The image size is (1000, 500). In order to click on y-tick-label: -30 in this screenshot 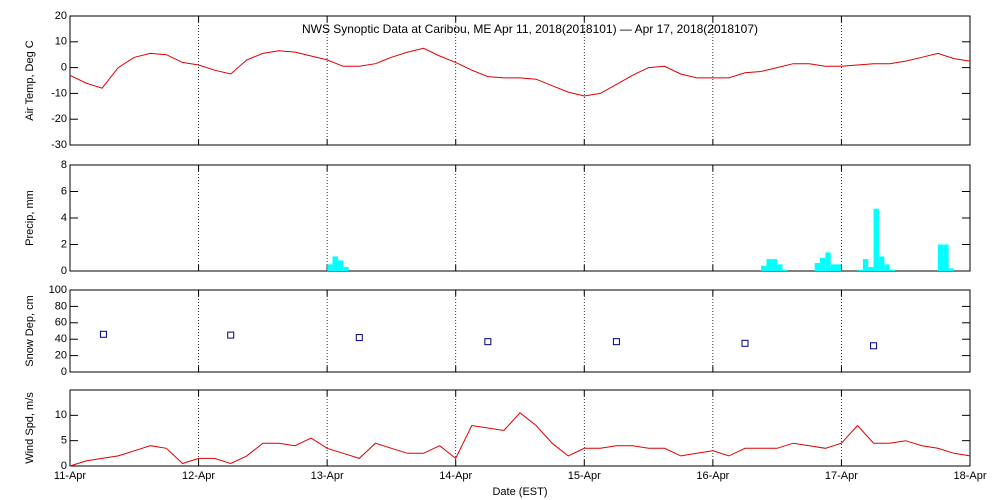, I will do `click(59, 145)`.